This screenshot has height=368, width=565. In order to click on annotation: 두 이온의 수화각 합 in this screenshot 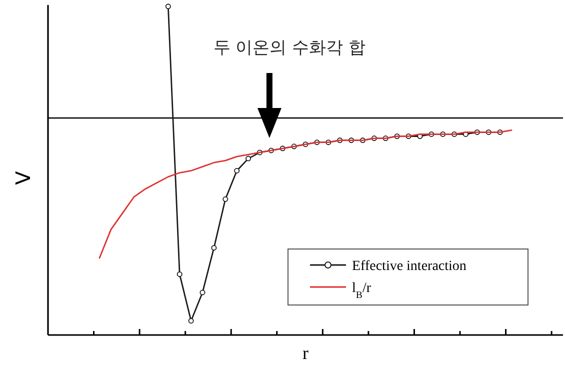, I will do `click(289, 48)`.